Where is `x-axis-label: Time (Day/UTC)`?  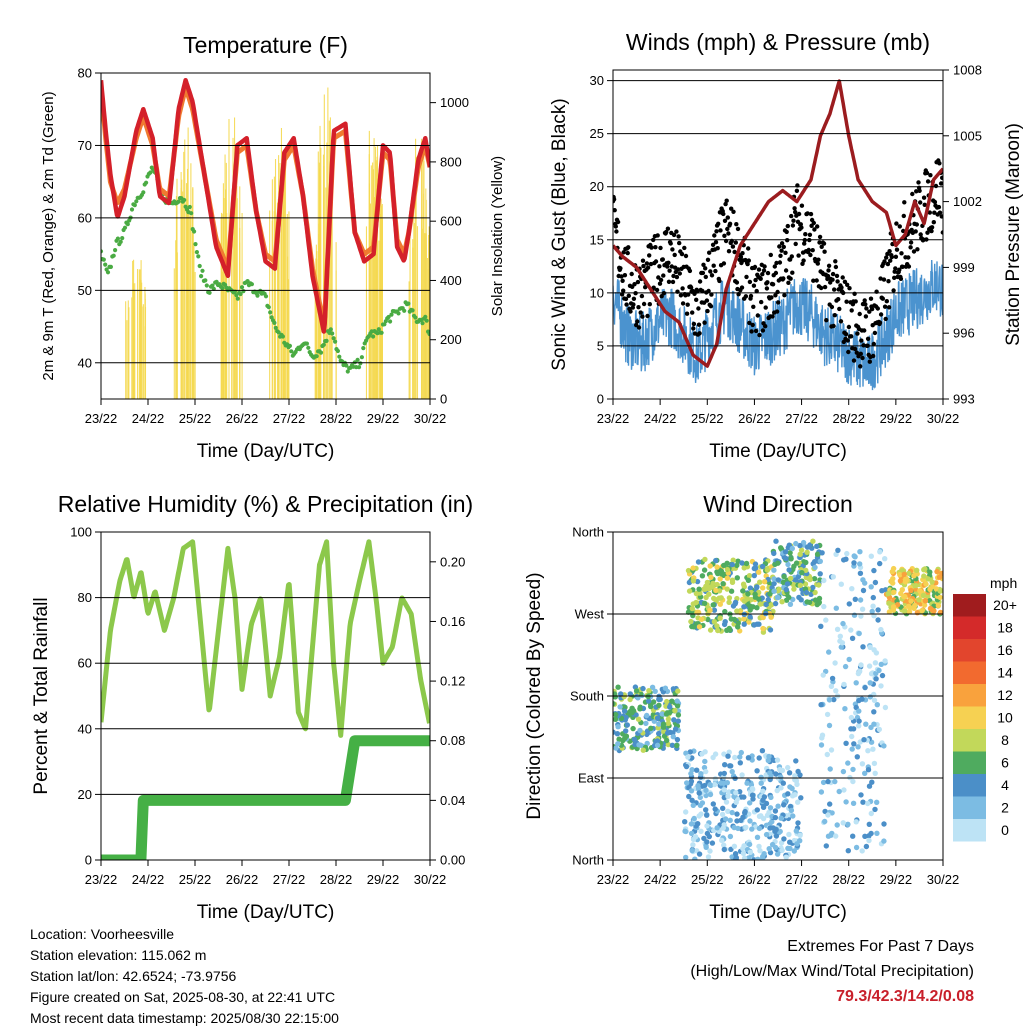
x-axis-label: Time (Day/UTC) is located at coordinates (778, 912).